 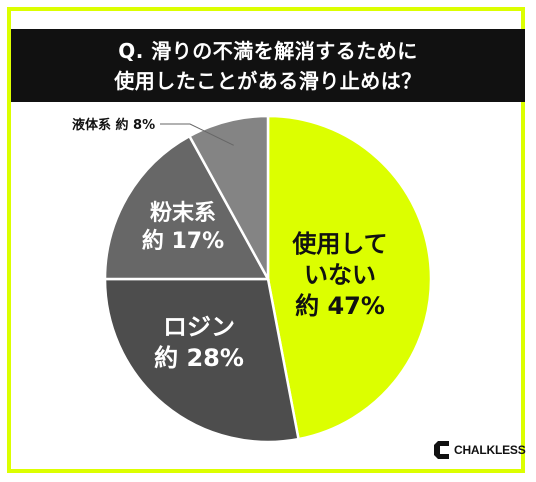 What do you see at coordinates (490, 450) in the screenshot?
I see `logo-text: CHALKLESS` at bounding box center [490, 450].